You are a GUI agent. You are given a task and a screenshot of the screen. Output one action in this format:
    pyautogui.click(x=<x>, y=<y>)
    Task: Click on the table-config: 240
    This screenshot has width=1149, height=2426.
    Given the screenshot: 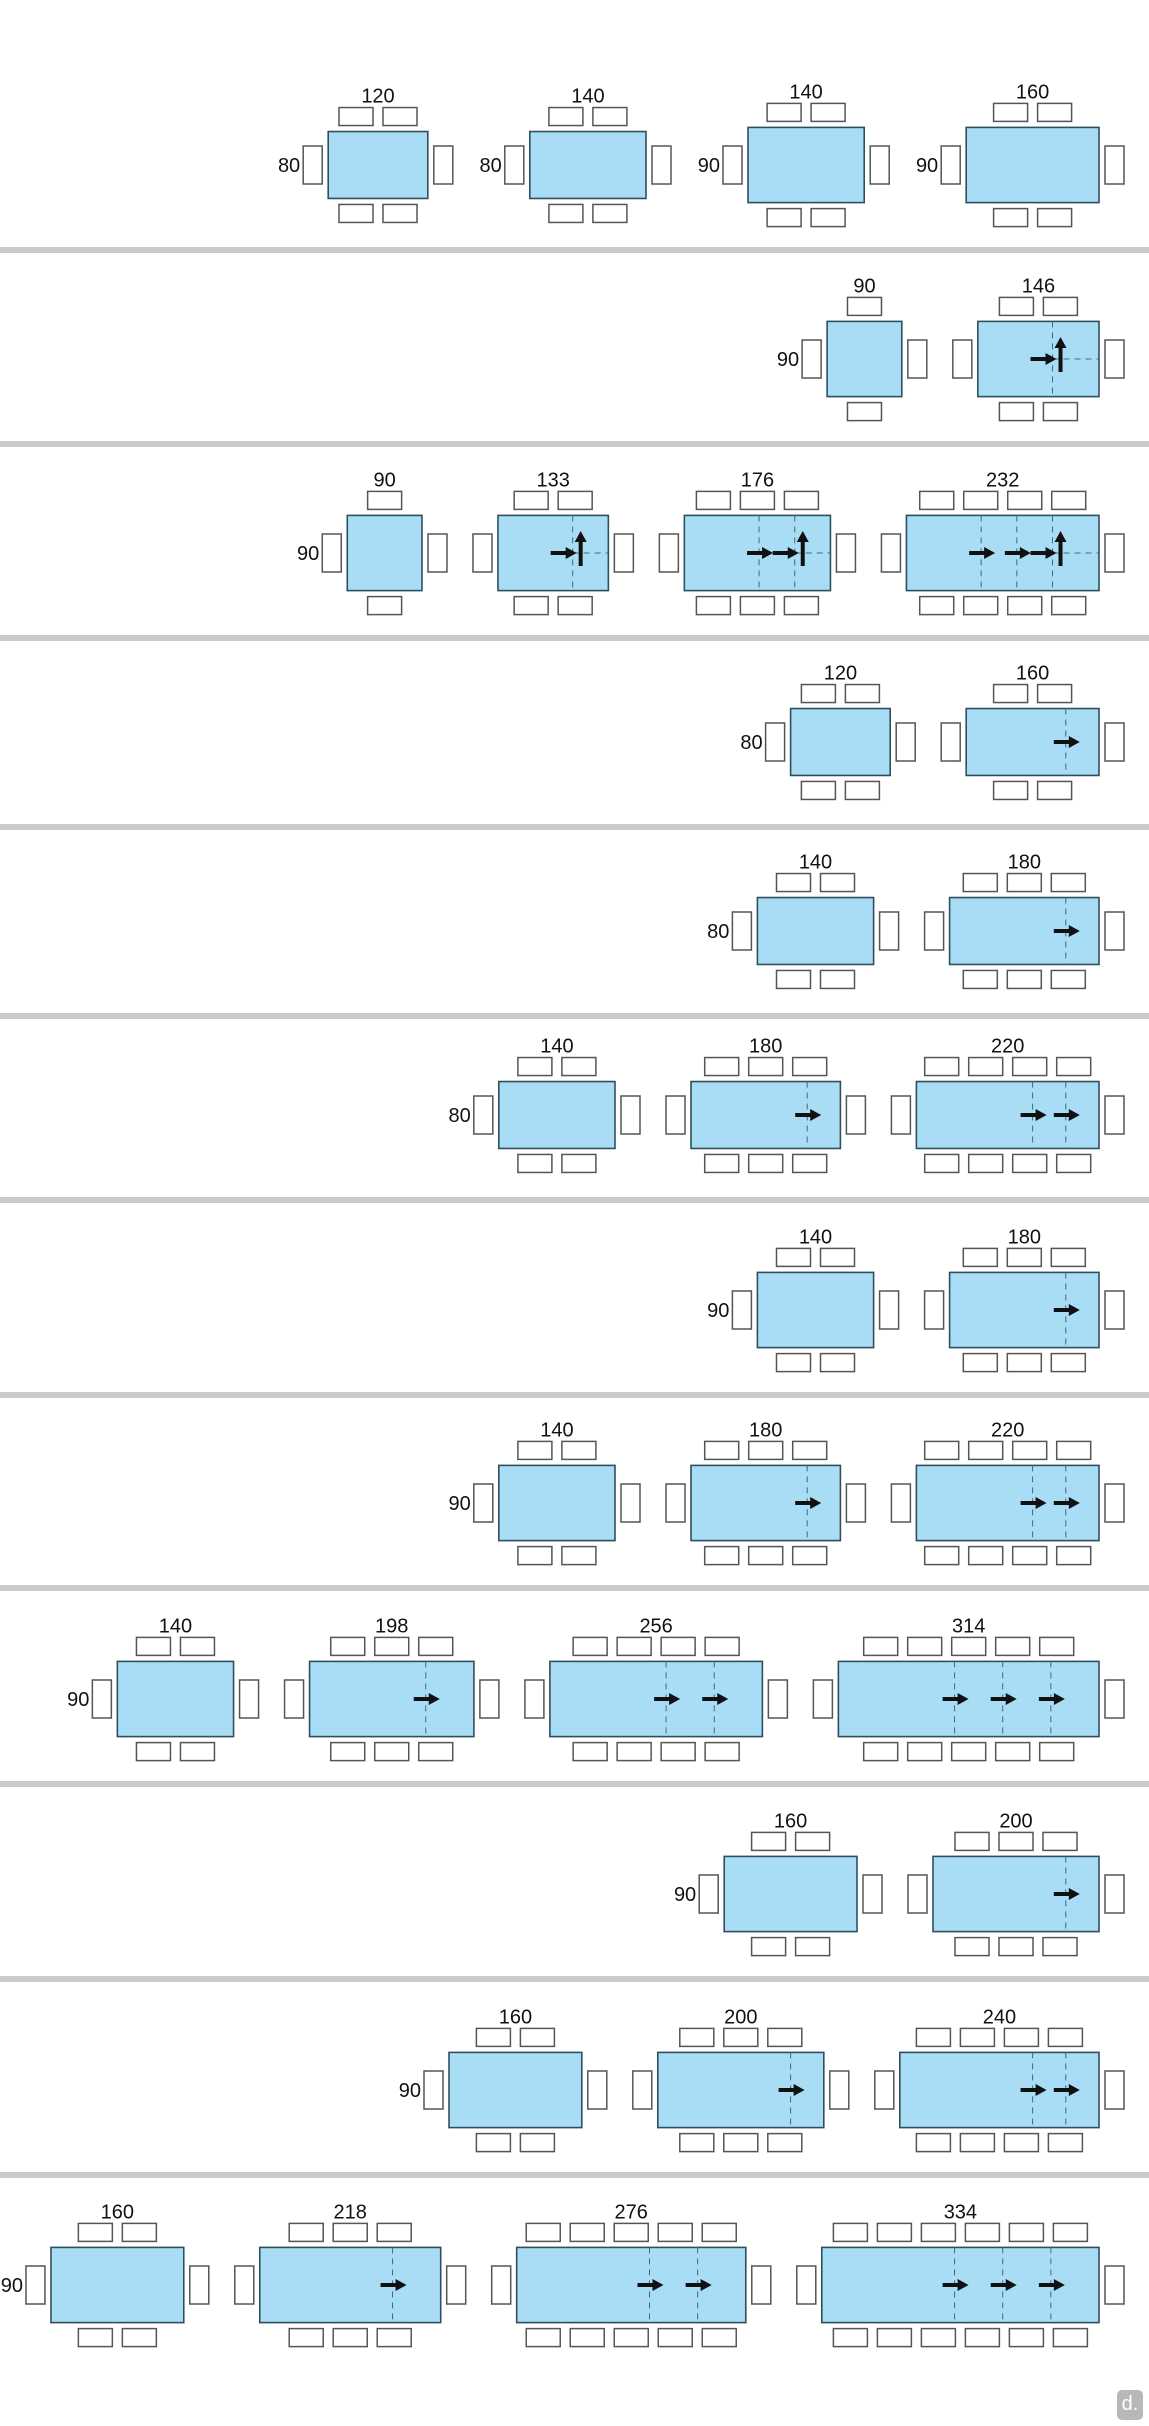 What is the action you would take?
    pyautogui.click(x=999, y=2079)
    